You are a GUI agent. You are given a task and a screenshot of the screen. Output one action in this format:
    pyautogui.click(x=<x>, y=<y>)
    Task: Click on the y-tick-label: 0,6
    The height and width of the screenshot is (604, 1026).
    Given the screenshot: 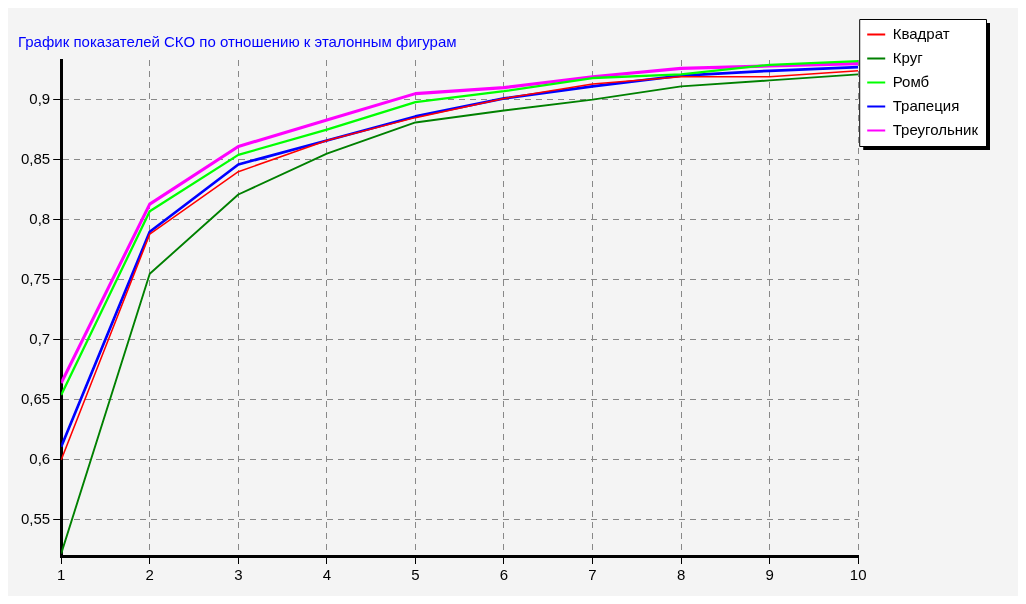 What is the action you would take?
    pyautogui.click(x=40, y=459)
    